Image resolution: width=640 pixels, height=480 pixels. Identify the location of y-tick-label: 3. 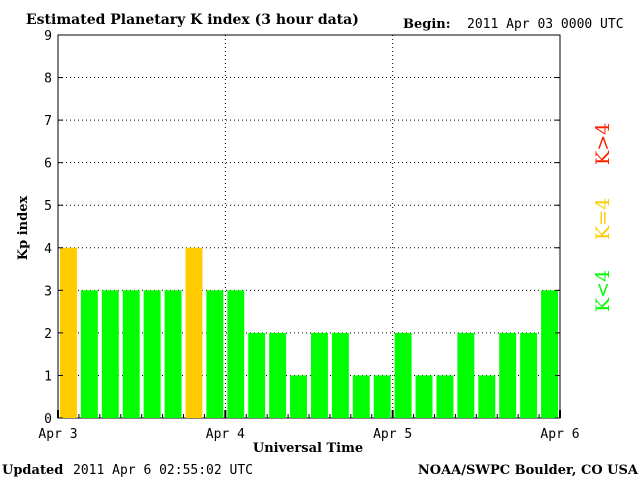
(48, 291).